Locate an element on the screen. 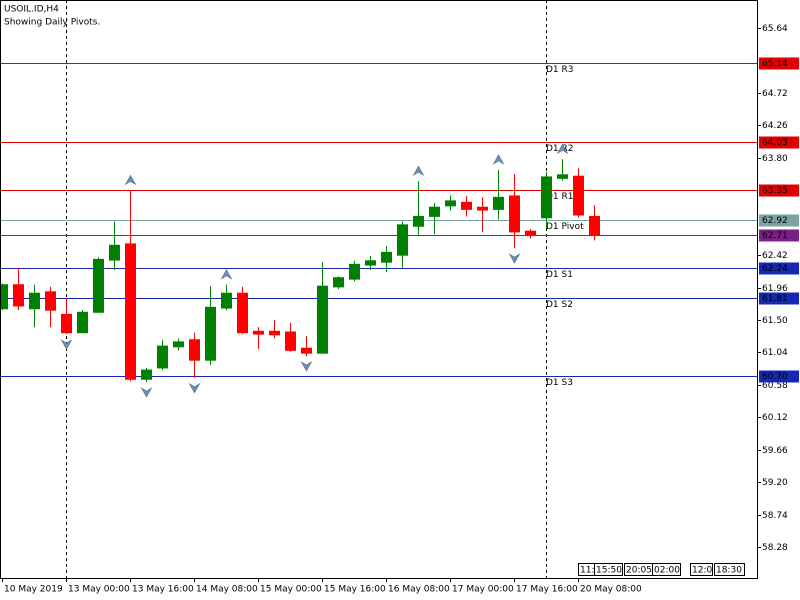  time-box-label: 20:05 is located at coordinates (639, 571).